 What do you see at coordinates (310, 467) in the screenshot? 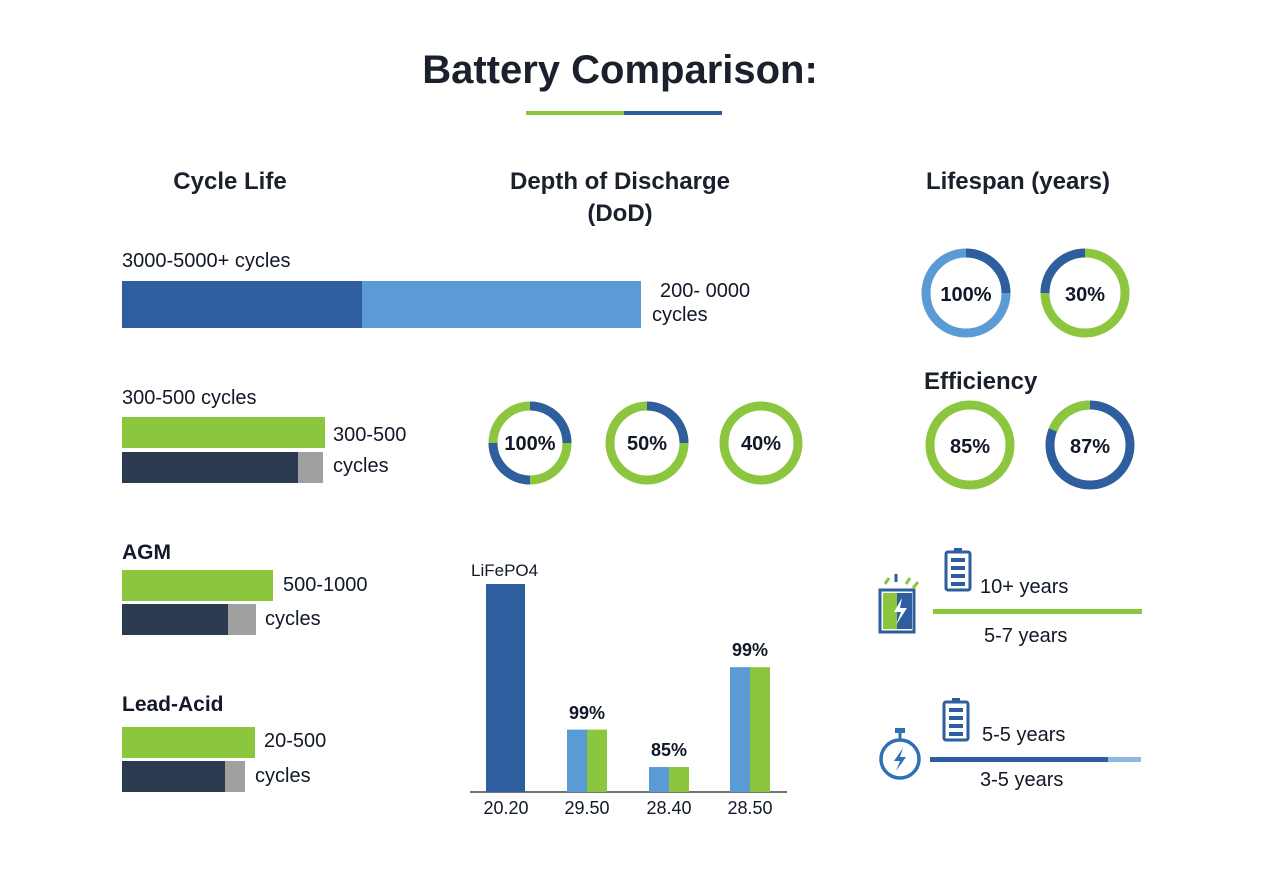
I see `cycle-item-2-bar-gray` at bounding box center [310, 467].